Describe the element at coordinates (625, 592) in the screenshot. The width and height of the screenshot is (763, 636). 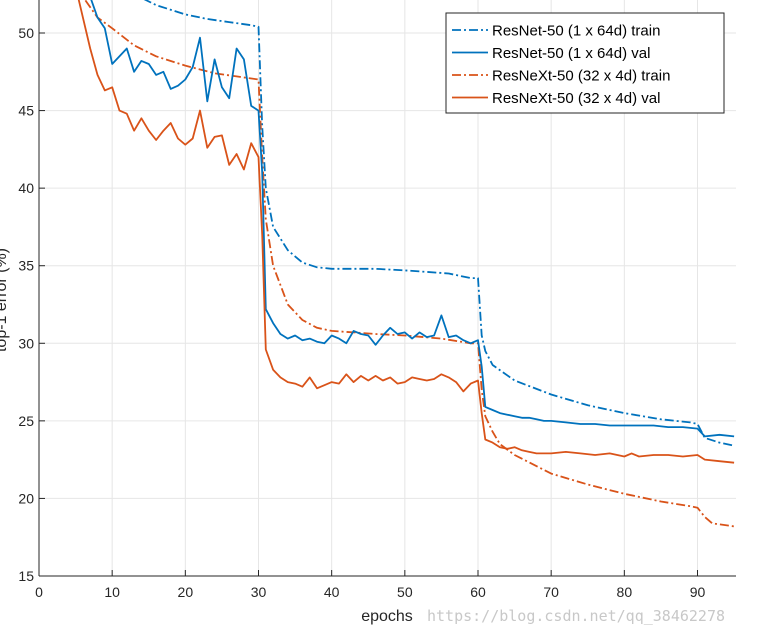
I see `x-tick-label-80: 80` at that location.